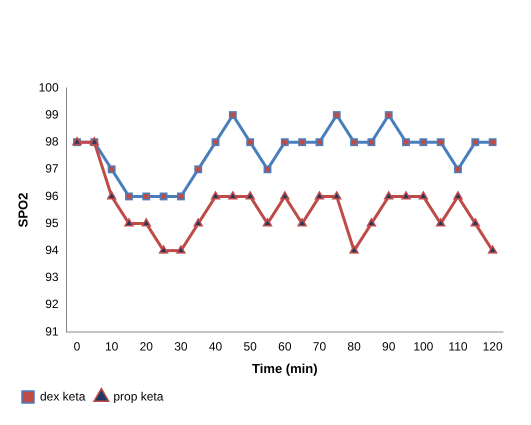 This screenshot has width=531, height=425. Describe the element at coordinates (319, 347) in the screenshot. I see `x-tick-label: 70` at that location.